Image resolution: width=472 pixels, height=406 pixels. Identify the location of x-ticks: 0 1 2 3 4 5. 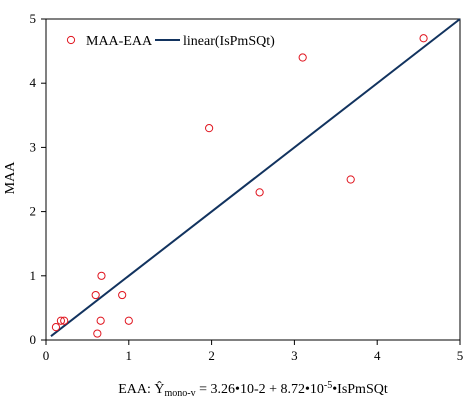
(253, 351).